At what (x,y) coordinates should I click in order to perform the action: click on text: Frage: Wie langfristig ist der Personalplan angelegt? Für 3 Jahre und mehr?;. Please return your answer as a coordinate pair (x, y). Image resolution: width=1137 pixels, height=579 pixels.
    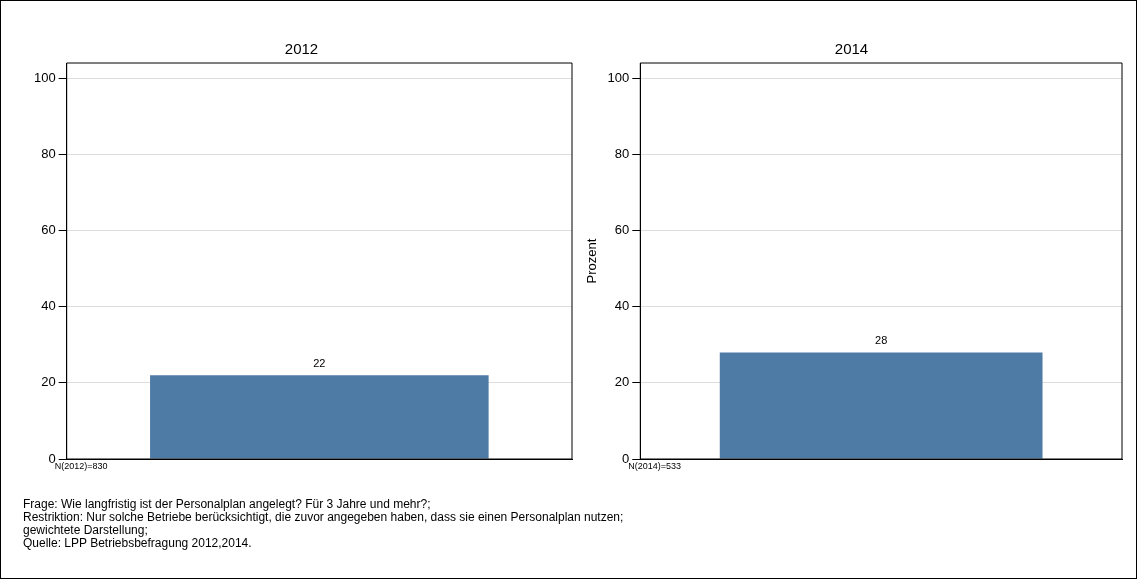
    Looking at the image, I should click on (227, 504).